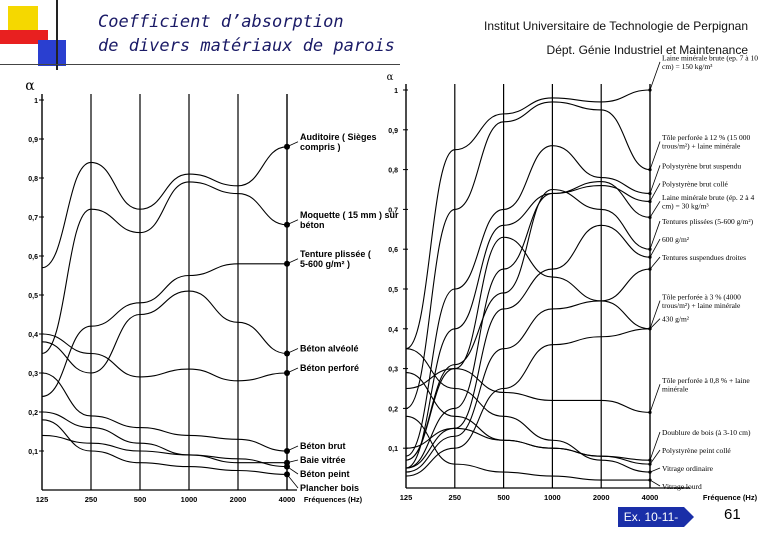 This screenshot has height=547, width=780. What do you see at coordinates (33, 218) in the screenshot?
I see `y-tick-label: 0,7` at bounding box center [33, 218].